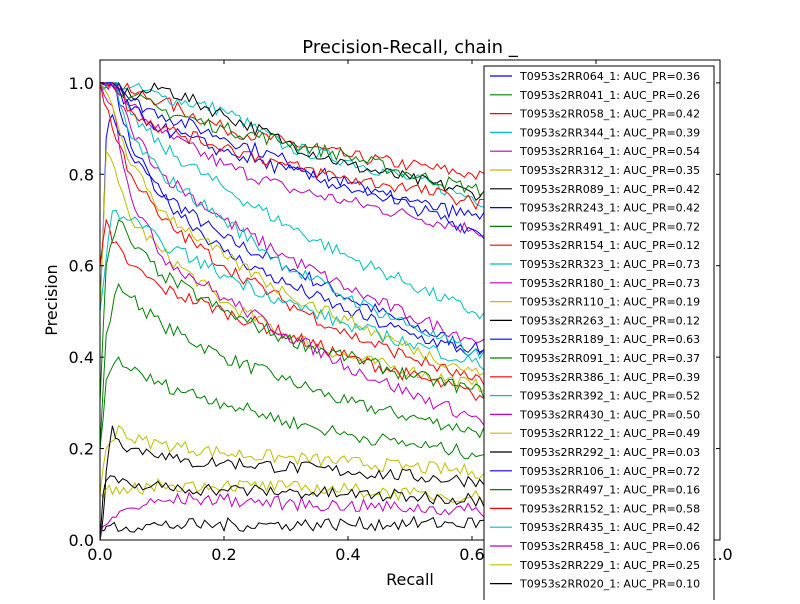 This screenshot has width=800, height=604. What do you see at coordinates (609, 132) in the screenshot?
I see `legend-entry: T0953s2RR344_1: AUC_PR=0.39` at bounding box center [609, 132].